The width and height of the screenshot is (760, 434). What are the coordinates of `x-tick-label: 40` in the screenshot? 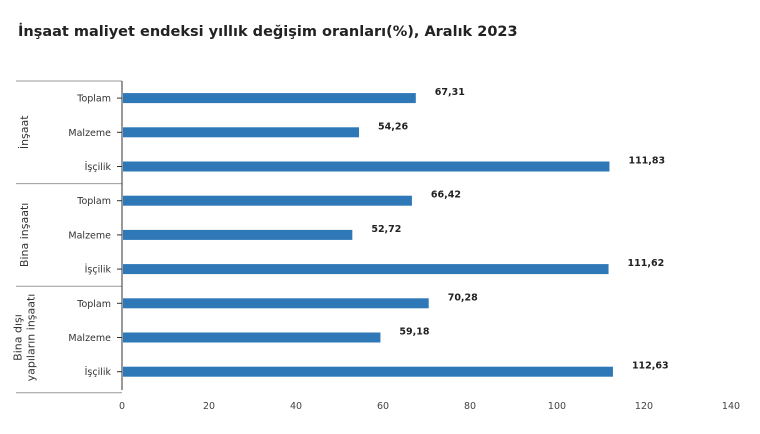 It's located at (296, 406).